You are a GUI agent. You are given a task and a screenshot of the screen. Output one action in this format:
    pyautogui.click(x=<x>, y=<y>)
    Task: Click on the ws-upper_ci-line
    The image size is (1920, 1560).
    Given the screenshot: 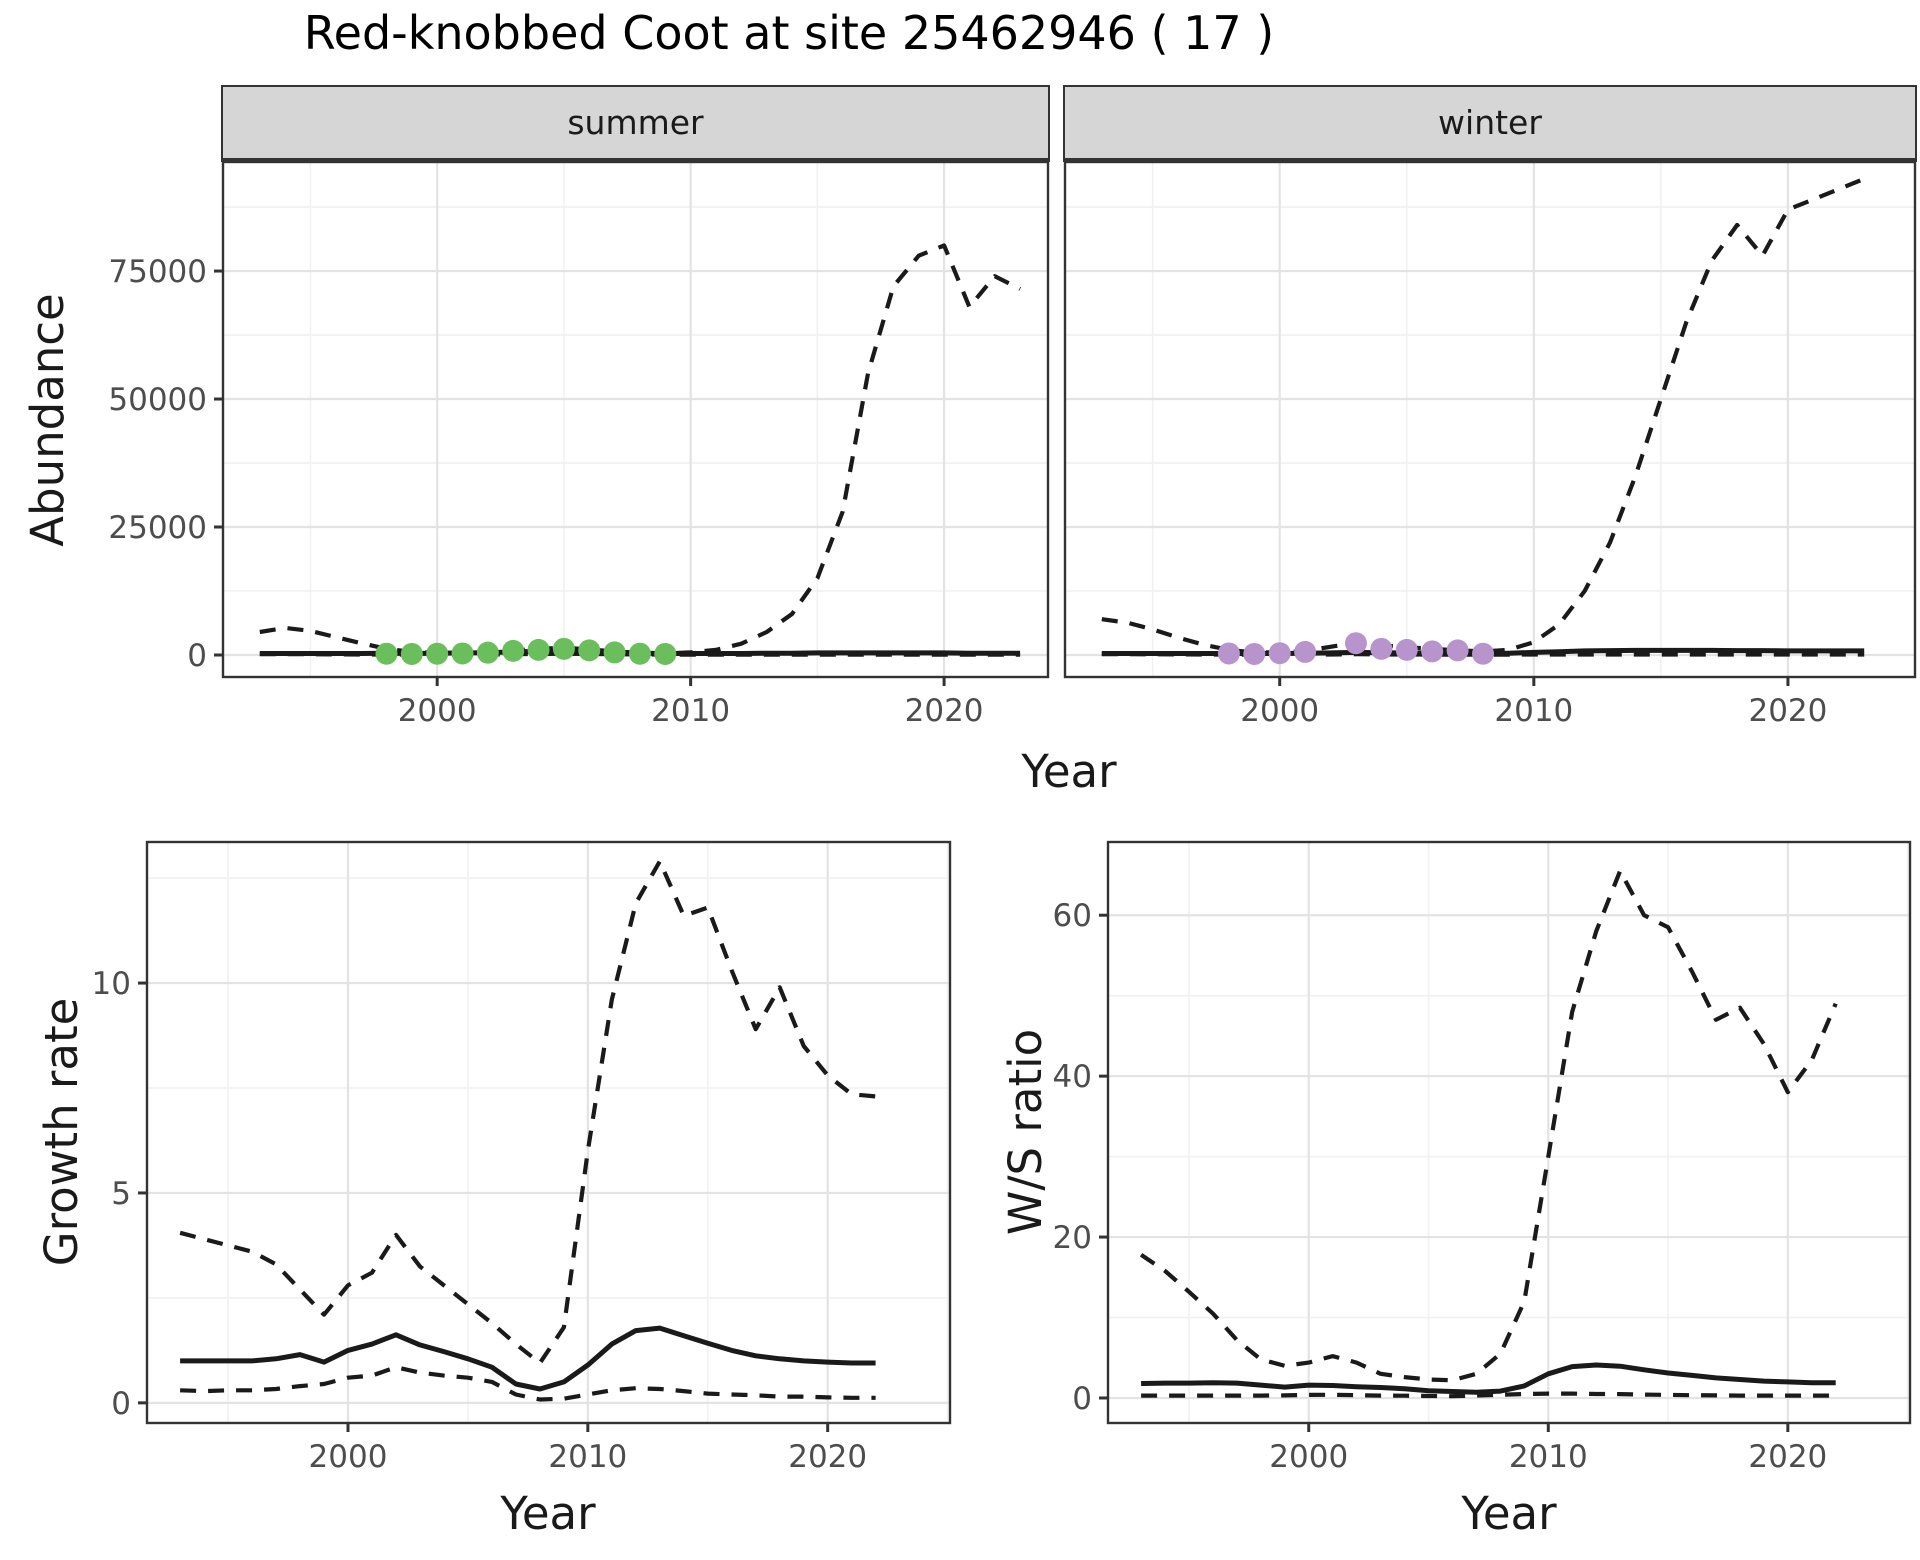 What is the action you would take?
    pyautogui.click(x=1488, y=1125)
    